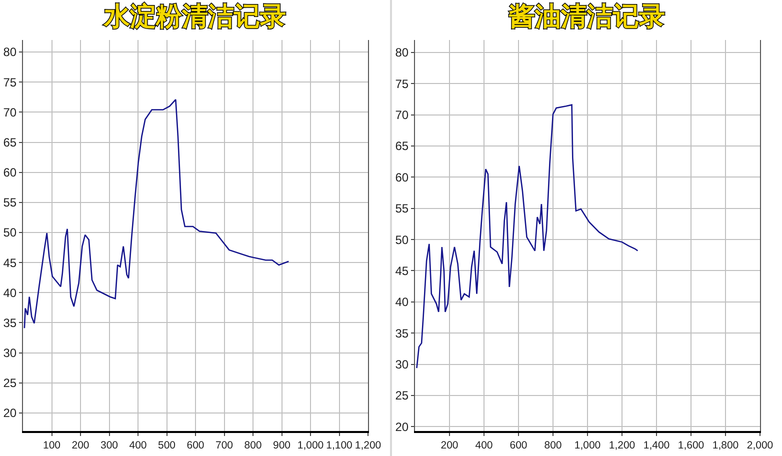  I want to click on x-tick-label: 700, so click(224, 446).